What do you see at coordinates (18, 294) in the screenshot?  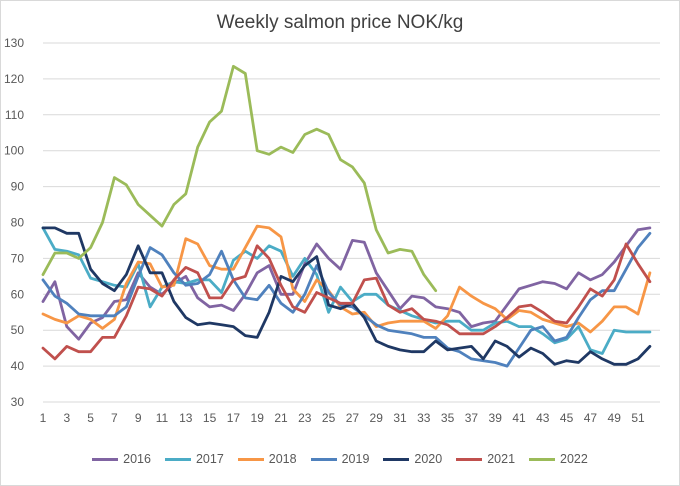 I see `y-tick-label: 60` at bounding box center [18, 294].